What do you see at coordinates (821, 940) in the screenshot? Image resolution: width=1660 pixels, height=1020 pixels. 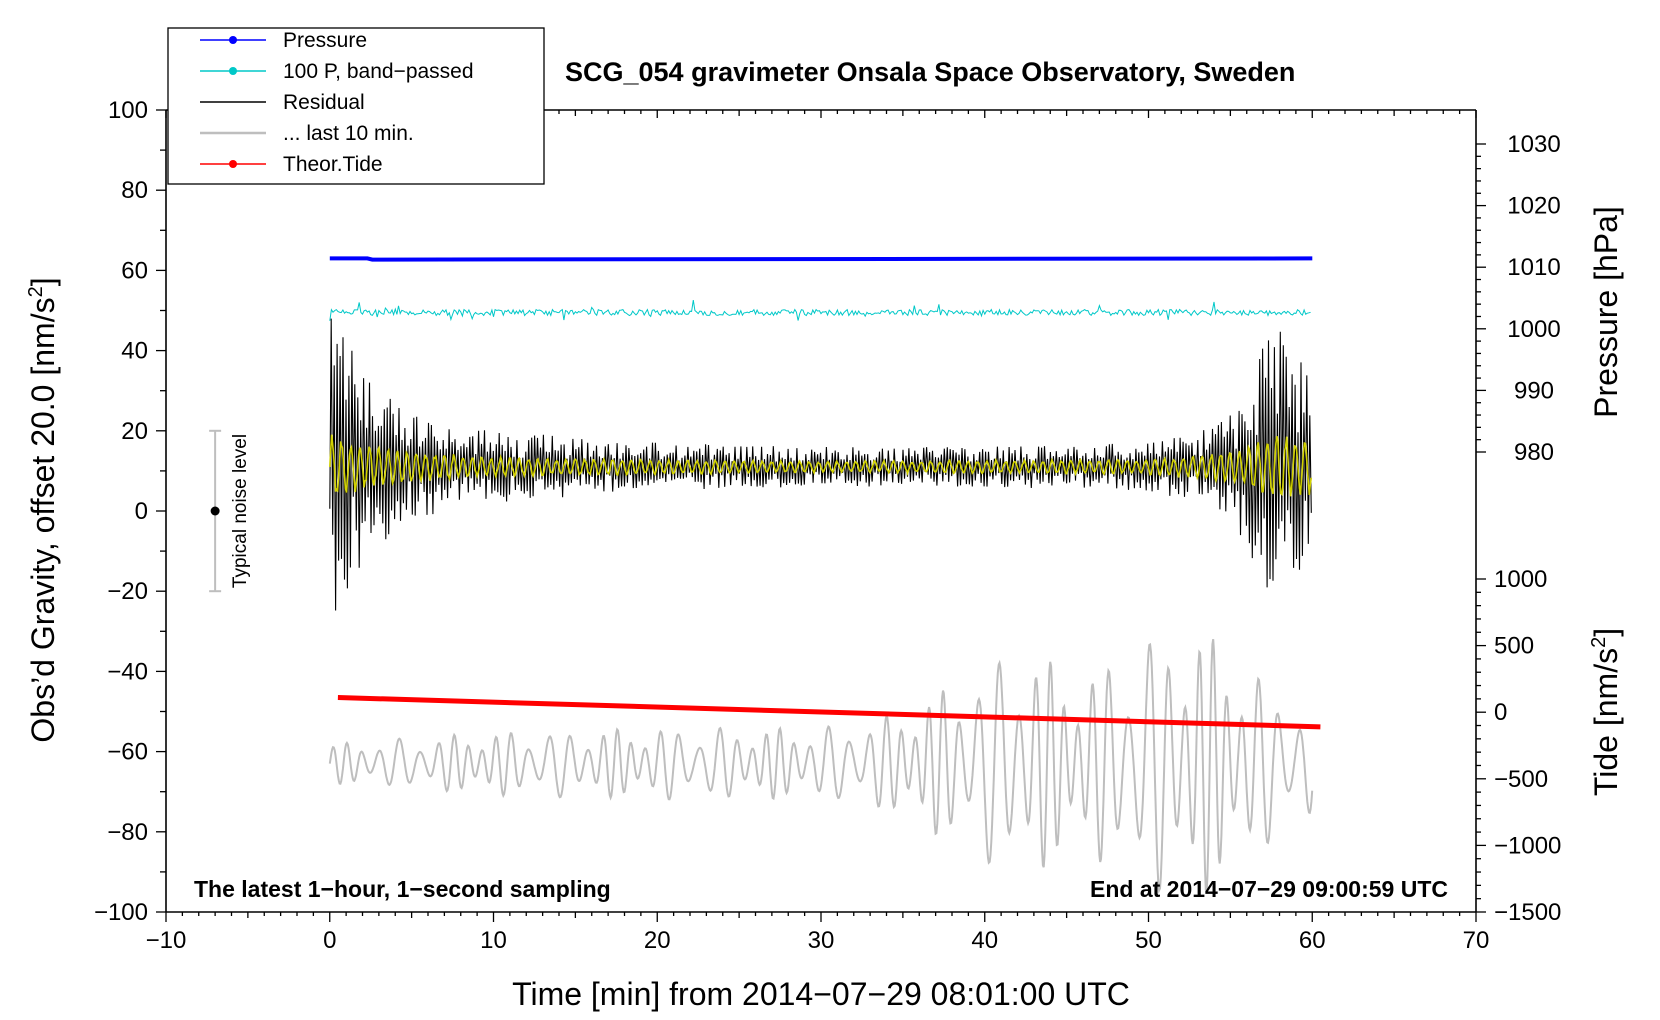 I see `x-tick-label: 30` at bounding box center [821, 940].